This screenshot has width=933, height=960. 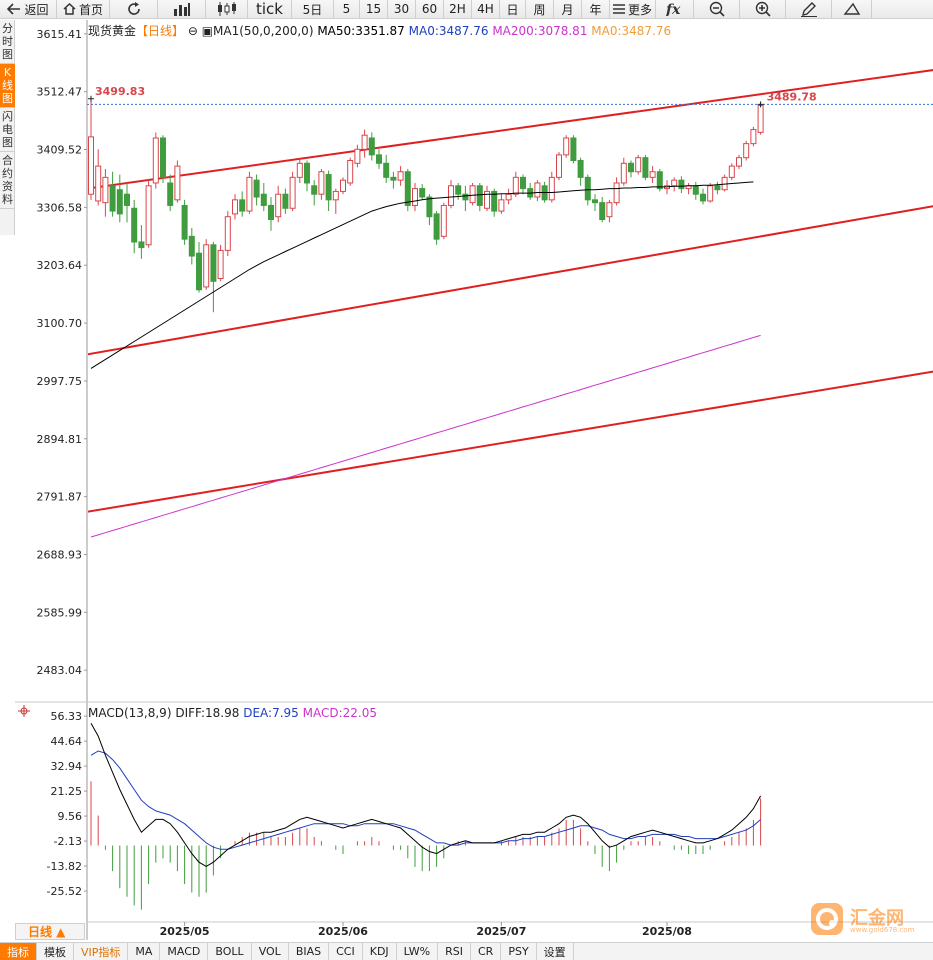 What do you see at coordinates (182, 9) in the screenshot?
I see `toolbar-bar-chart-button` at bounding box center [182, 9].